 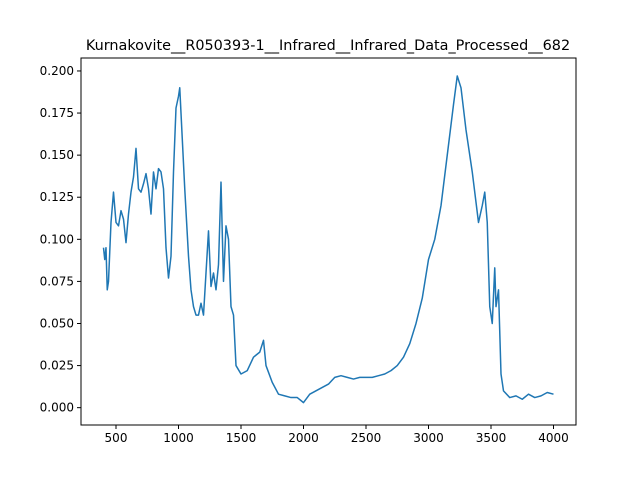 I want to click on y-tick-label: 0.100, so click(x=57, y=239).